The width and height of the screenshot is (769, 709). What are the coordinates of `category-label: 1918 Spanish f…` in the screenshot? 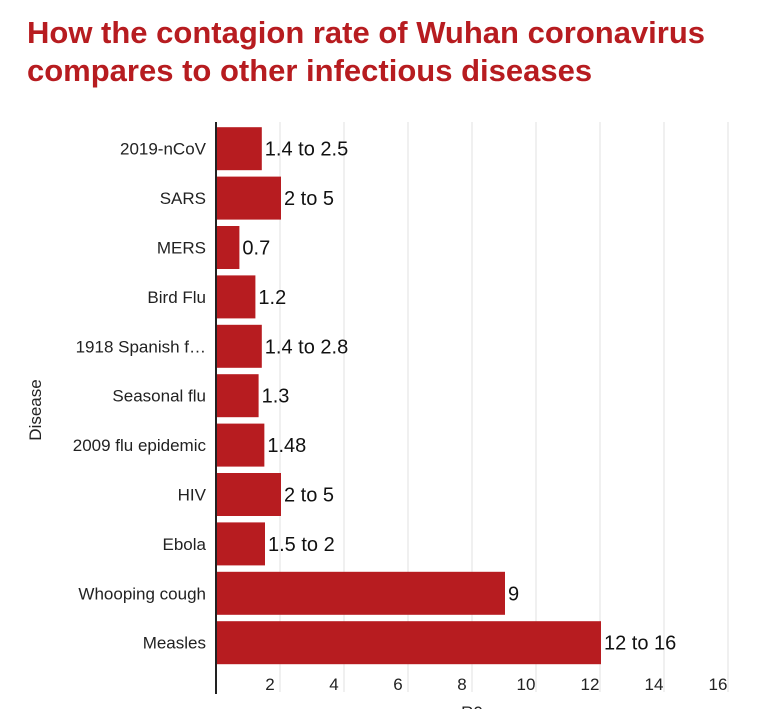 It's located at (141, 346).